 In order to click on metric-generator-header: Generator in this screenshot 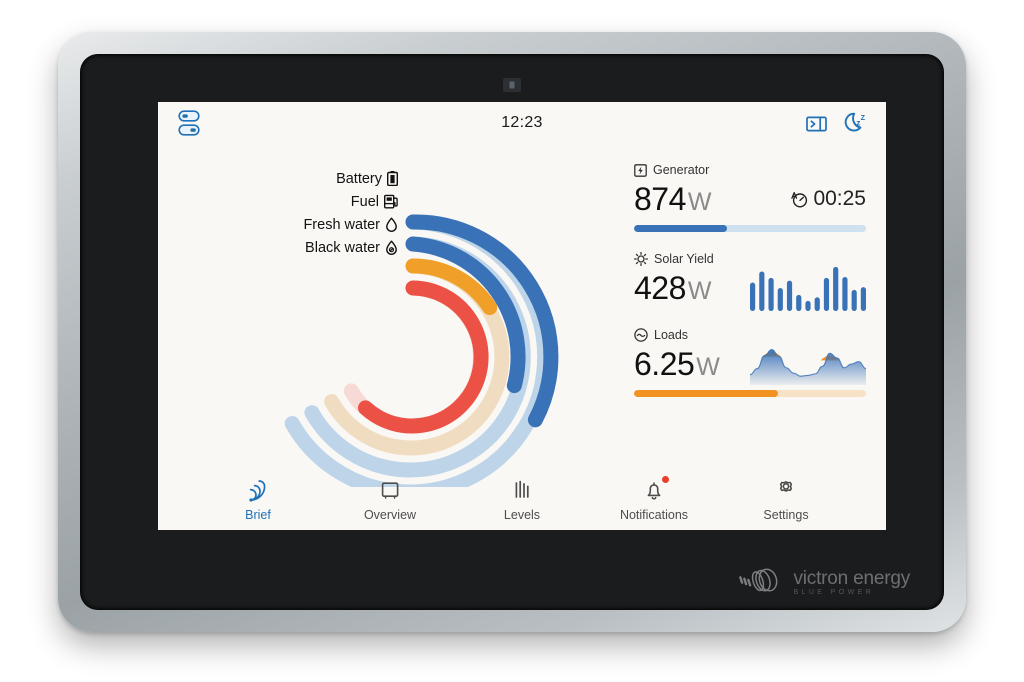, I will do `click(750, 170)`.